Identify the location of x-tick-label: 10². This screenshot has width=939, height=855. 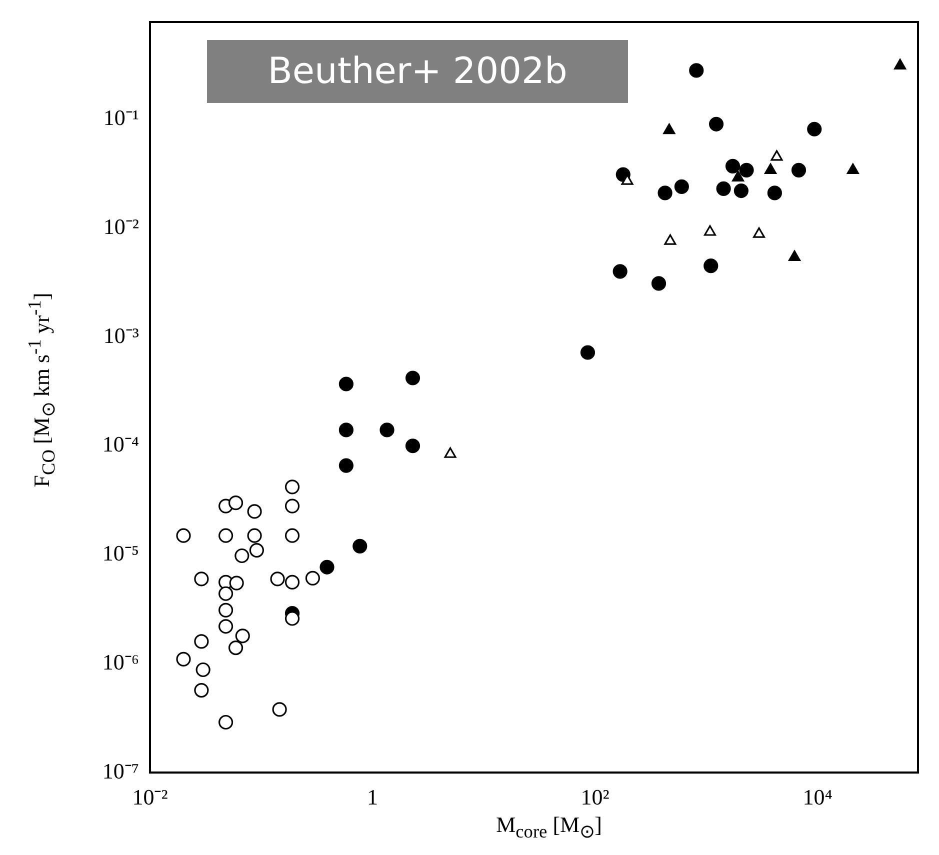
(595, 797).